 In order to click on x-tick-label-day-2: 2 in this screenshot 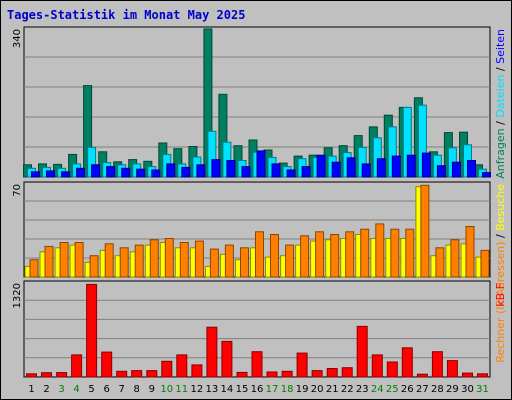, I will do `click(46, 389)`.